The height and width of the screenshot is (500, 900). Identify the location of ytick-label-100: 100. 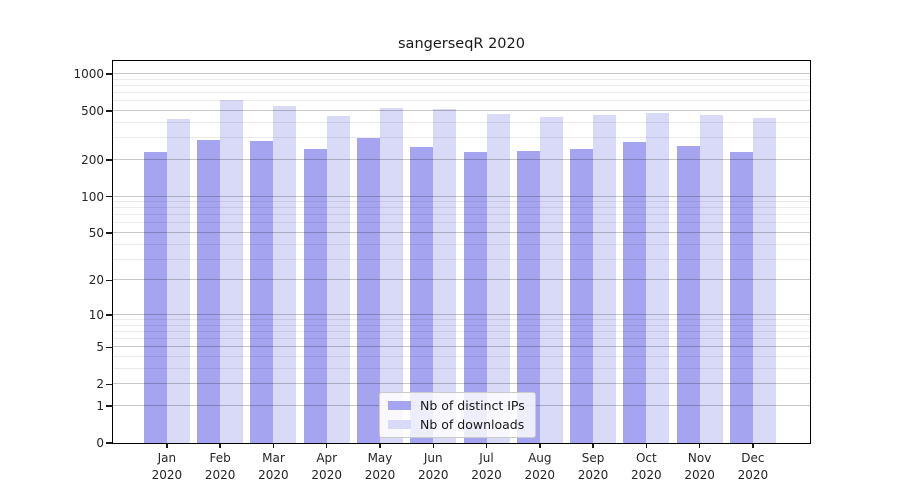
(92, 196).